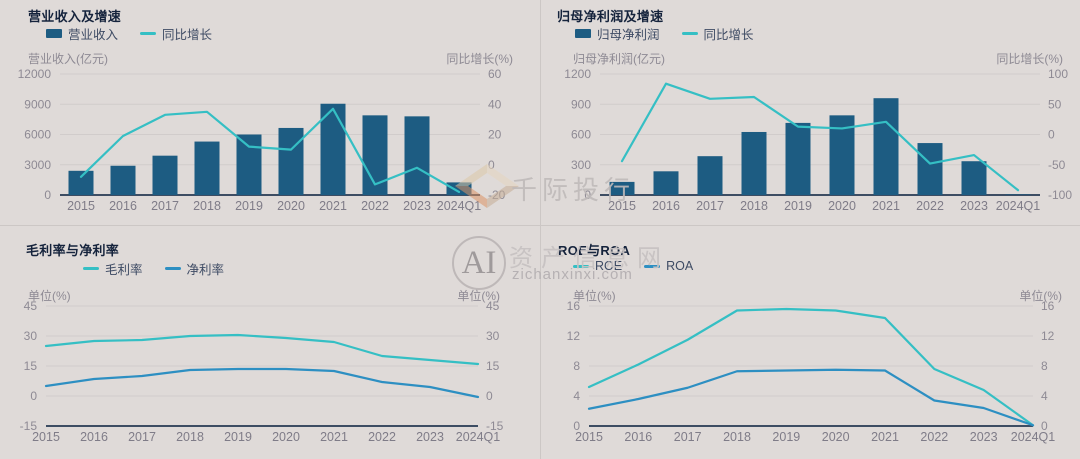 The width and height of the screenshot is (1080, 459). Describe the element at coordinates (35, 74) in the screenshot. I see `y-tick-label: 12000` at that location.